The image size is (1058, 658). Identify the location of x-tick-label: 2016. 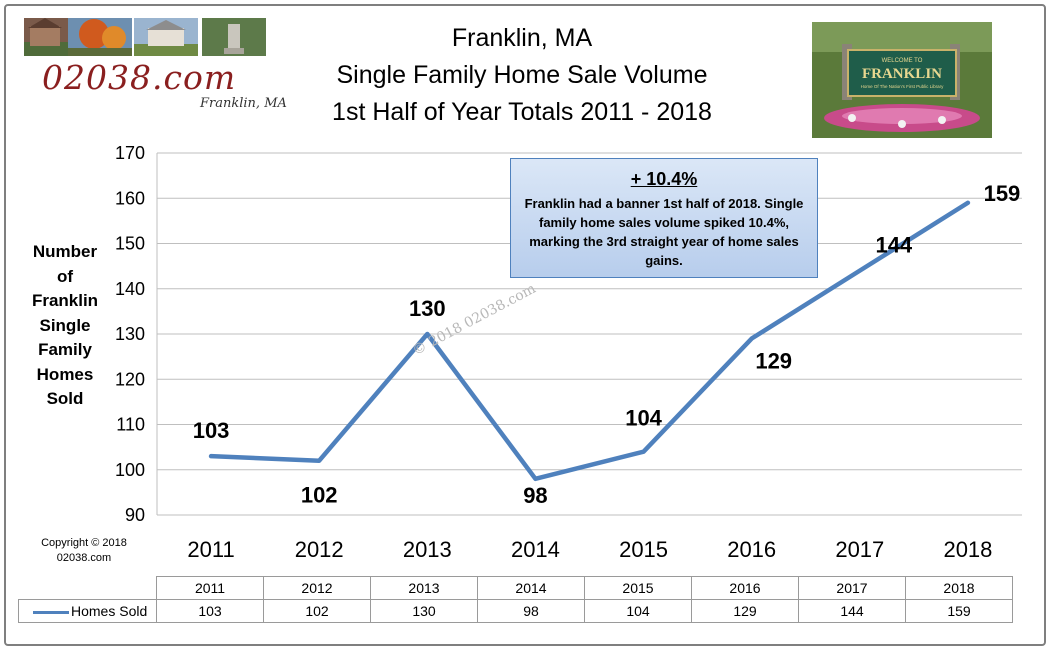
(751, 549).